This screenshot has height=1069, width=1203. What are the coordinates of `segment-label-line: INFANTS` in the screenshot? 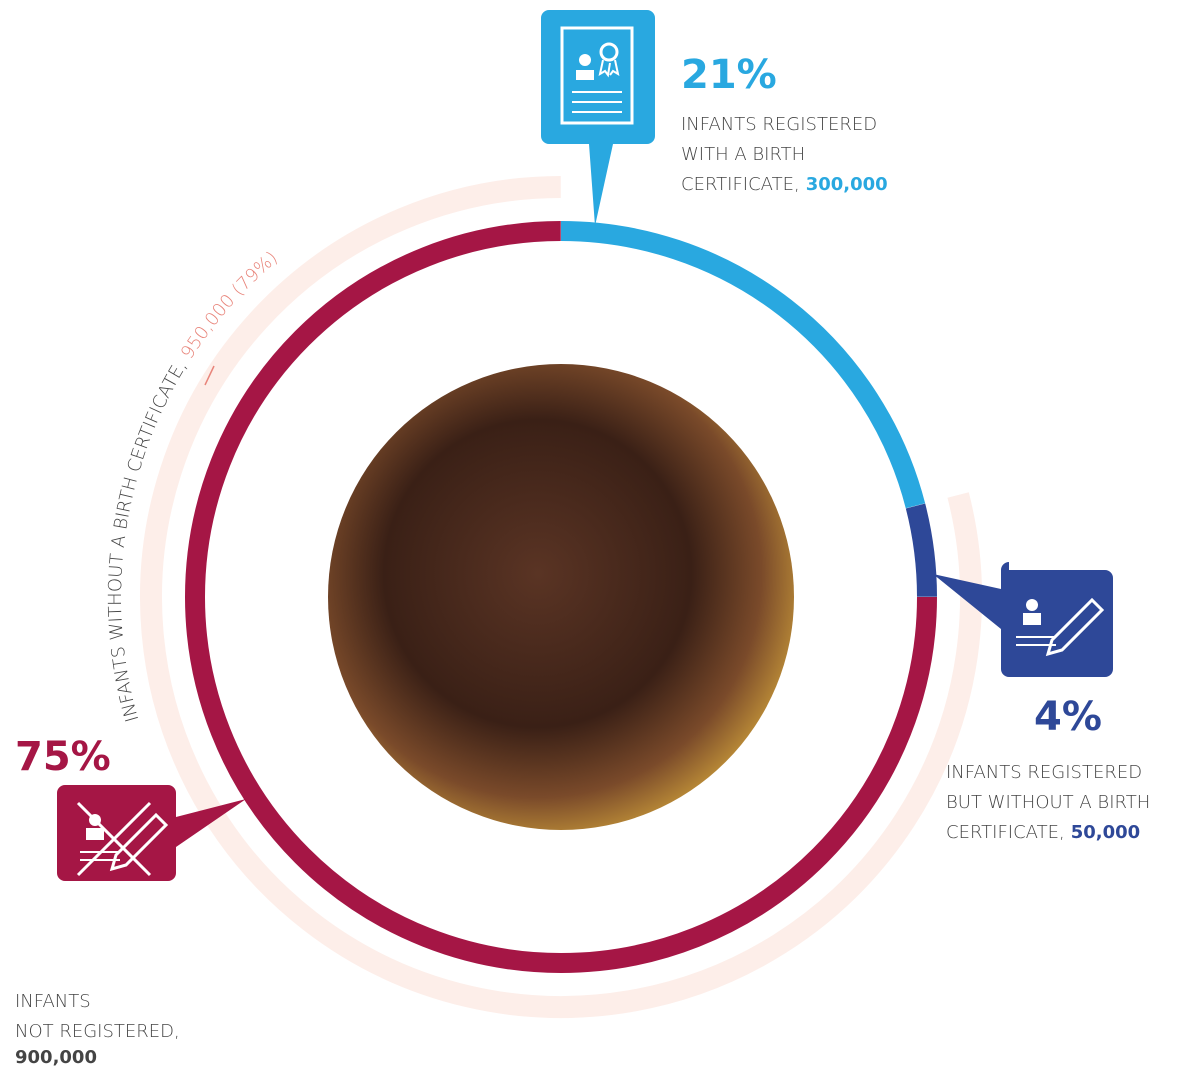 It's located at (53, 1001).